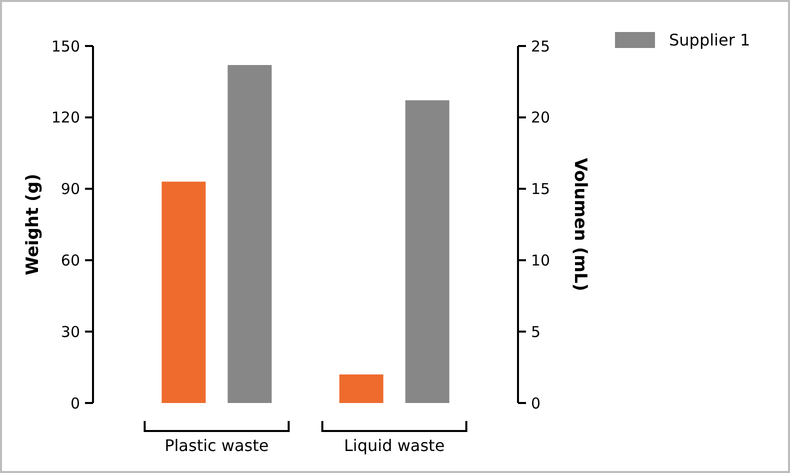 The image size is (790, 473). What do you see at coordinates (65, 117) in the screenshot?
I see `y-tick-label: 120` at bounding box center [65, 117].